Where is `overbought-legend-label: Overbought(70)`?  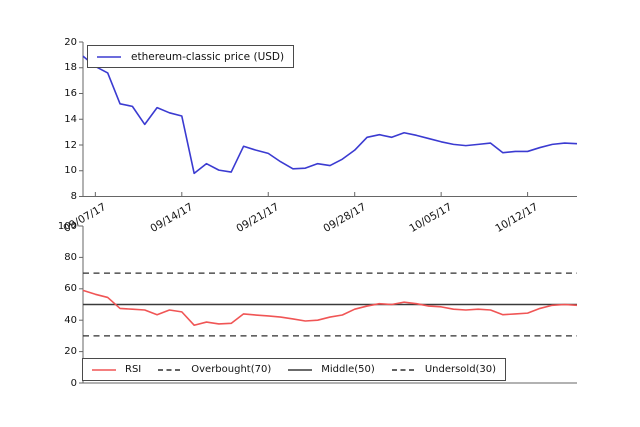 overbought-legend-label: Overbought(70) is located at coordinates (231, 369).